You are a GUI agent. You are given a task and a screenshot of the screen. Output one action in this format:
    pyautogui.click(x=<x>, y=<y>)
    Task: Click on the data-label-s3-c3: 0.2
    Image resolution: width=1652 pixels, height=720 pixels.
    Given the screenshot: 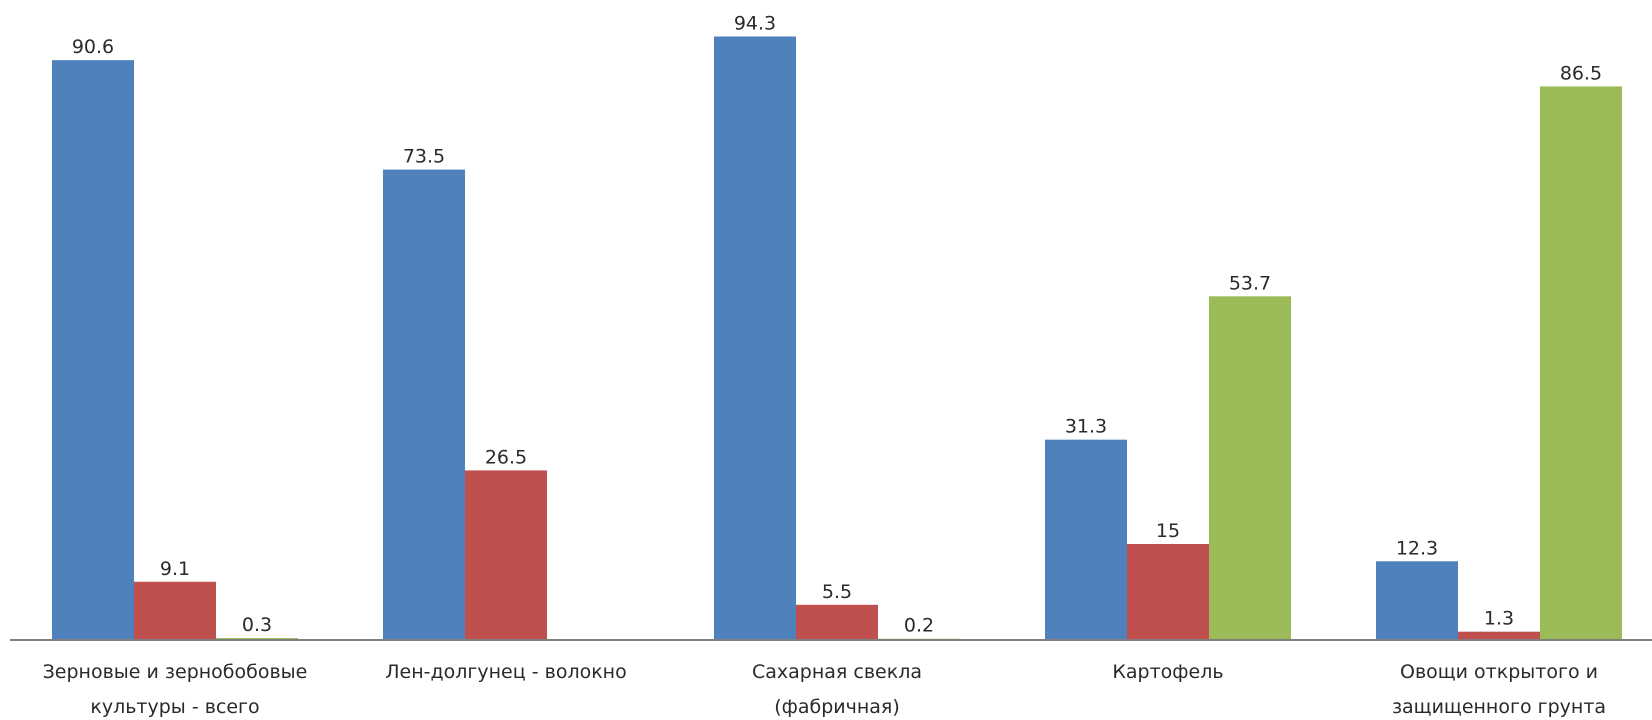 What is the action you would take?
    pyautogui.click(x=919, y=626)
    